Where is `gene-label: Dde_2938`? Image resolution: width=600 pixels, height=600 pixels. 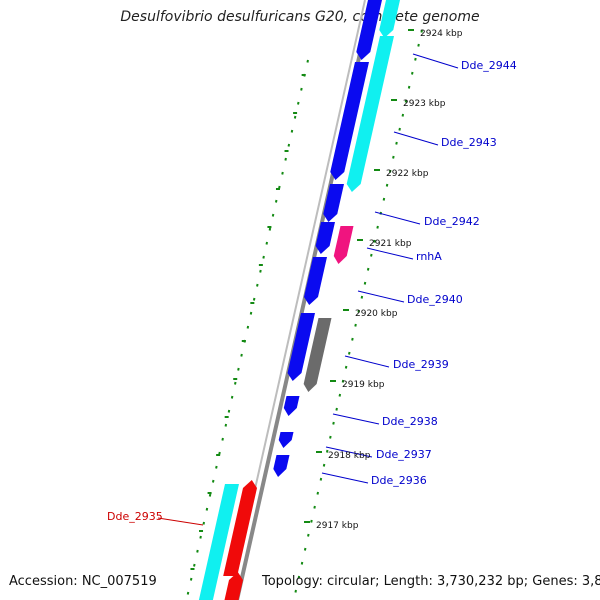
gene-label: Dde_2938 is located at coordinates (410, 421).